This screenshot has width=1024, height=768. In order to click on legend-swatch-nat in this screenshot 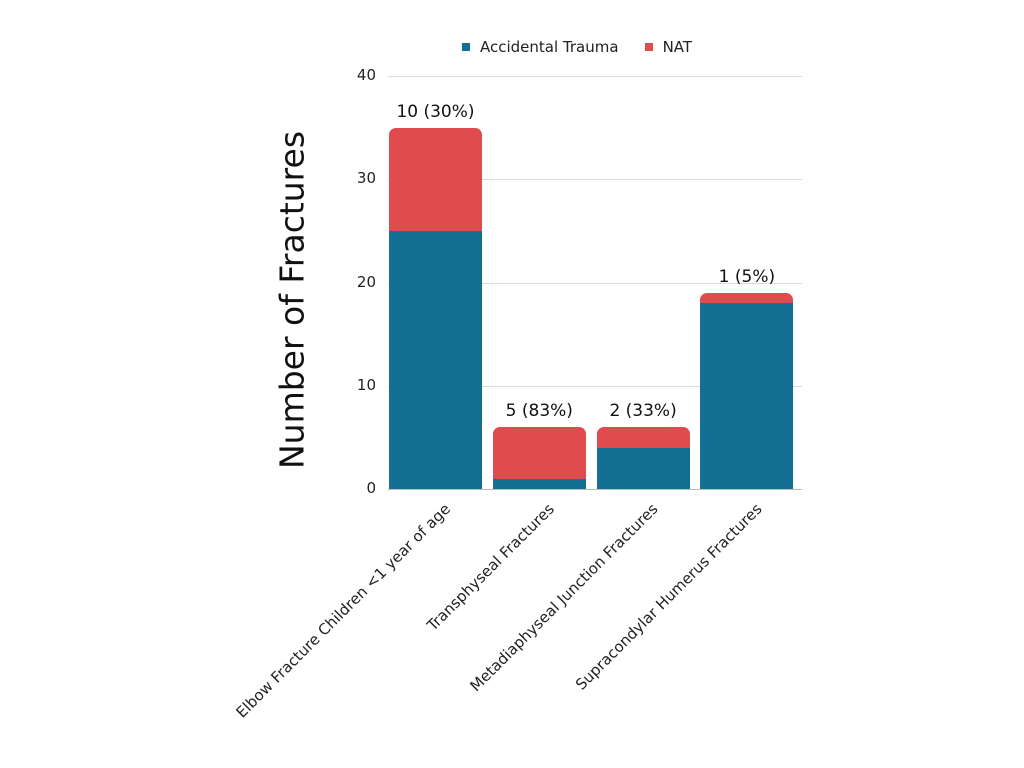, I will do `click(648, 47)`.